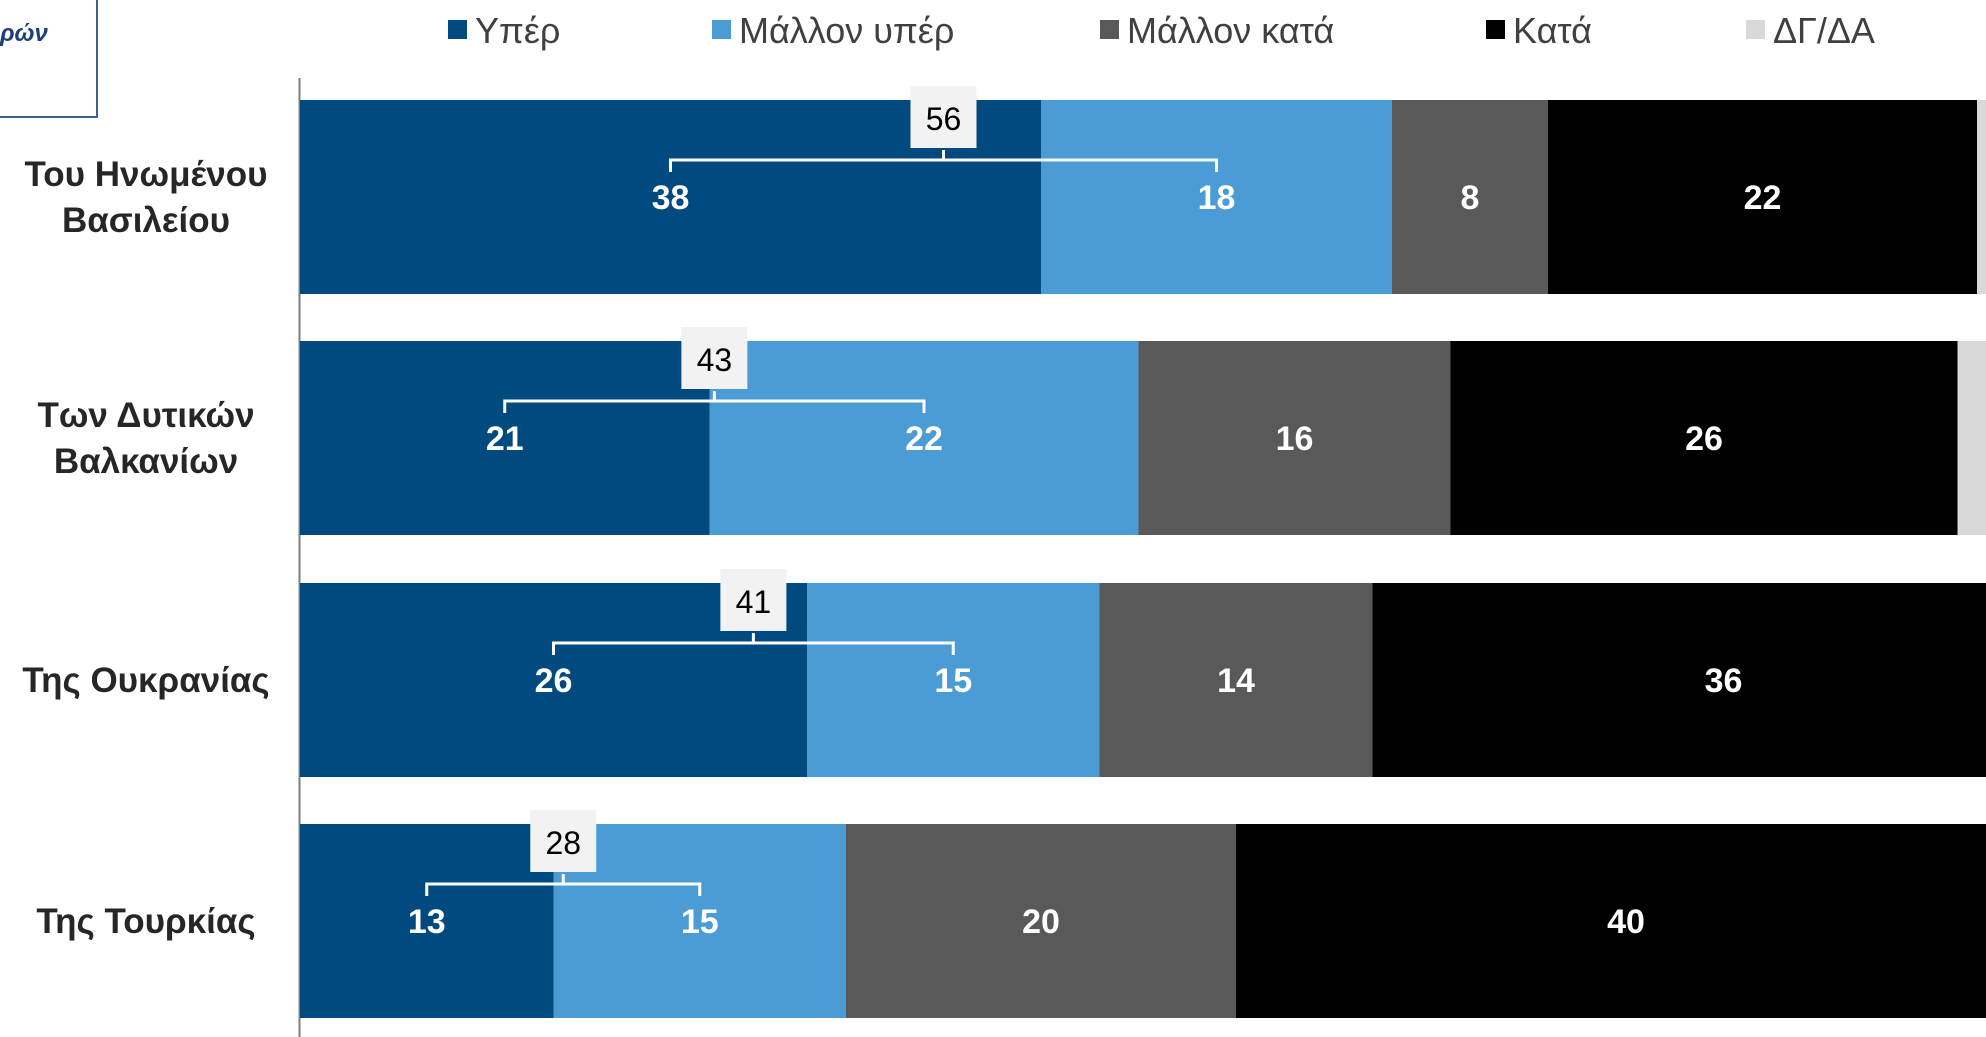 The width and height of the screenshot is (1986, 1037). What do you see at coordinates (145, 680) in the screenshot?
I see `category-label: Της Ουκρανίας` at bounding box center [145, 680].